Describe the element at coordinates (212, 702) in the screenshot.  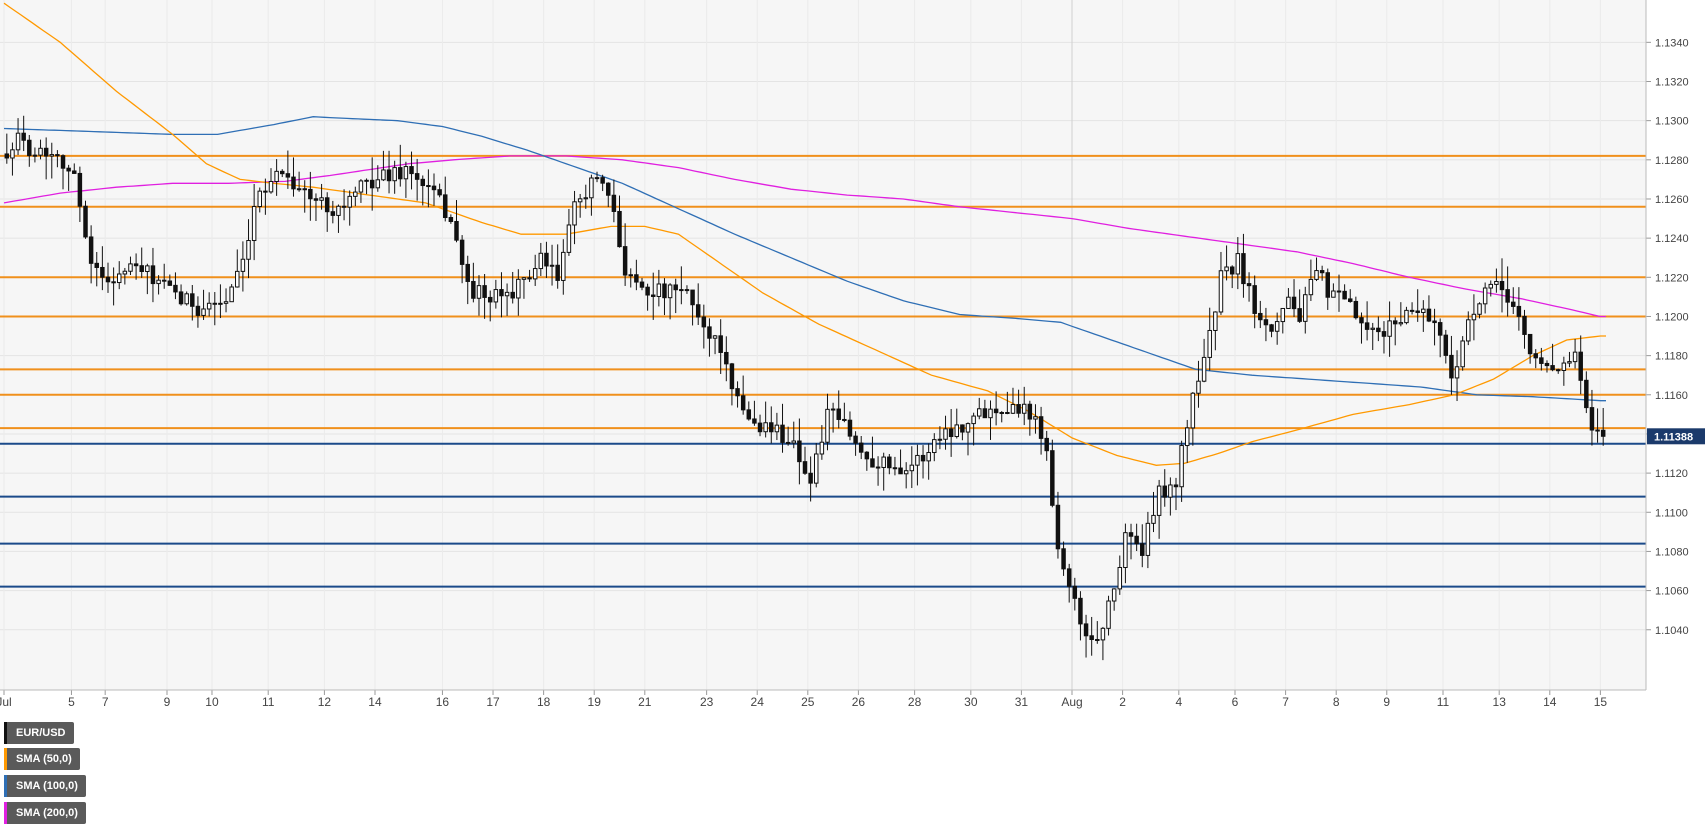
I see `x-tick-label: 10` at that location.